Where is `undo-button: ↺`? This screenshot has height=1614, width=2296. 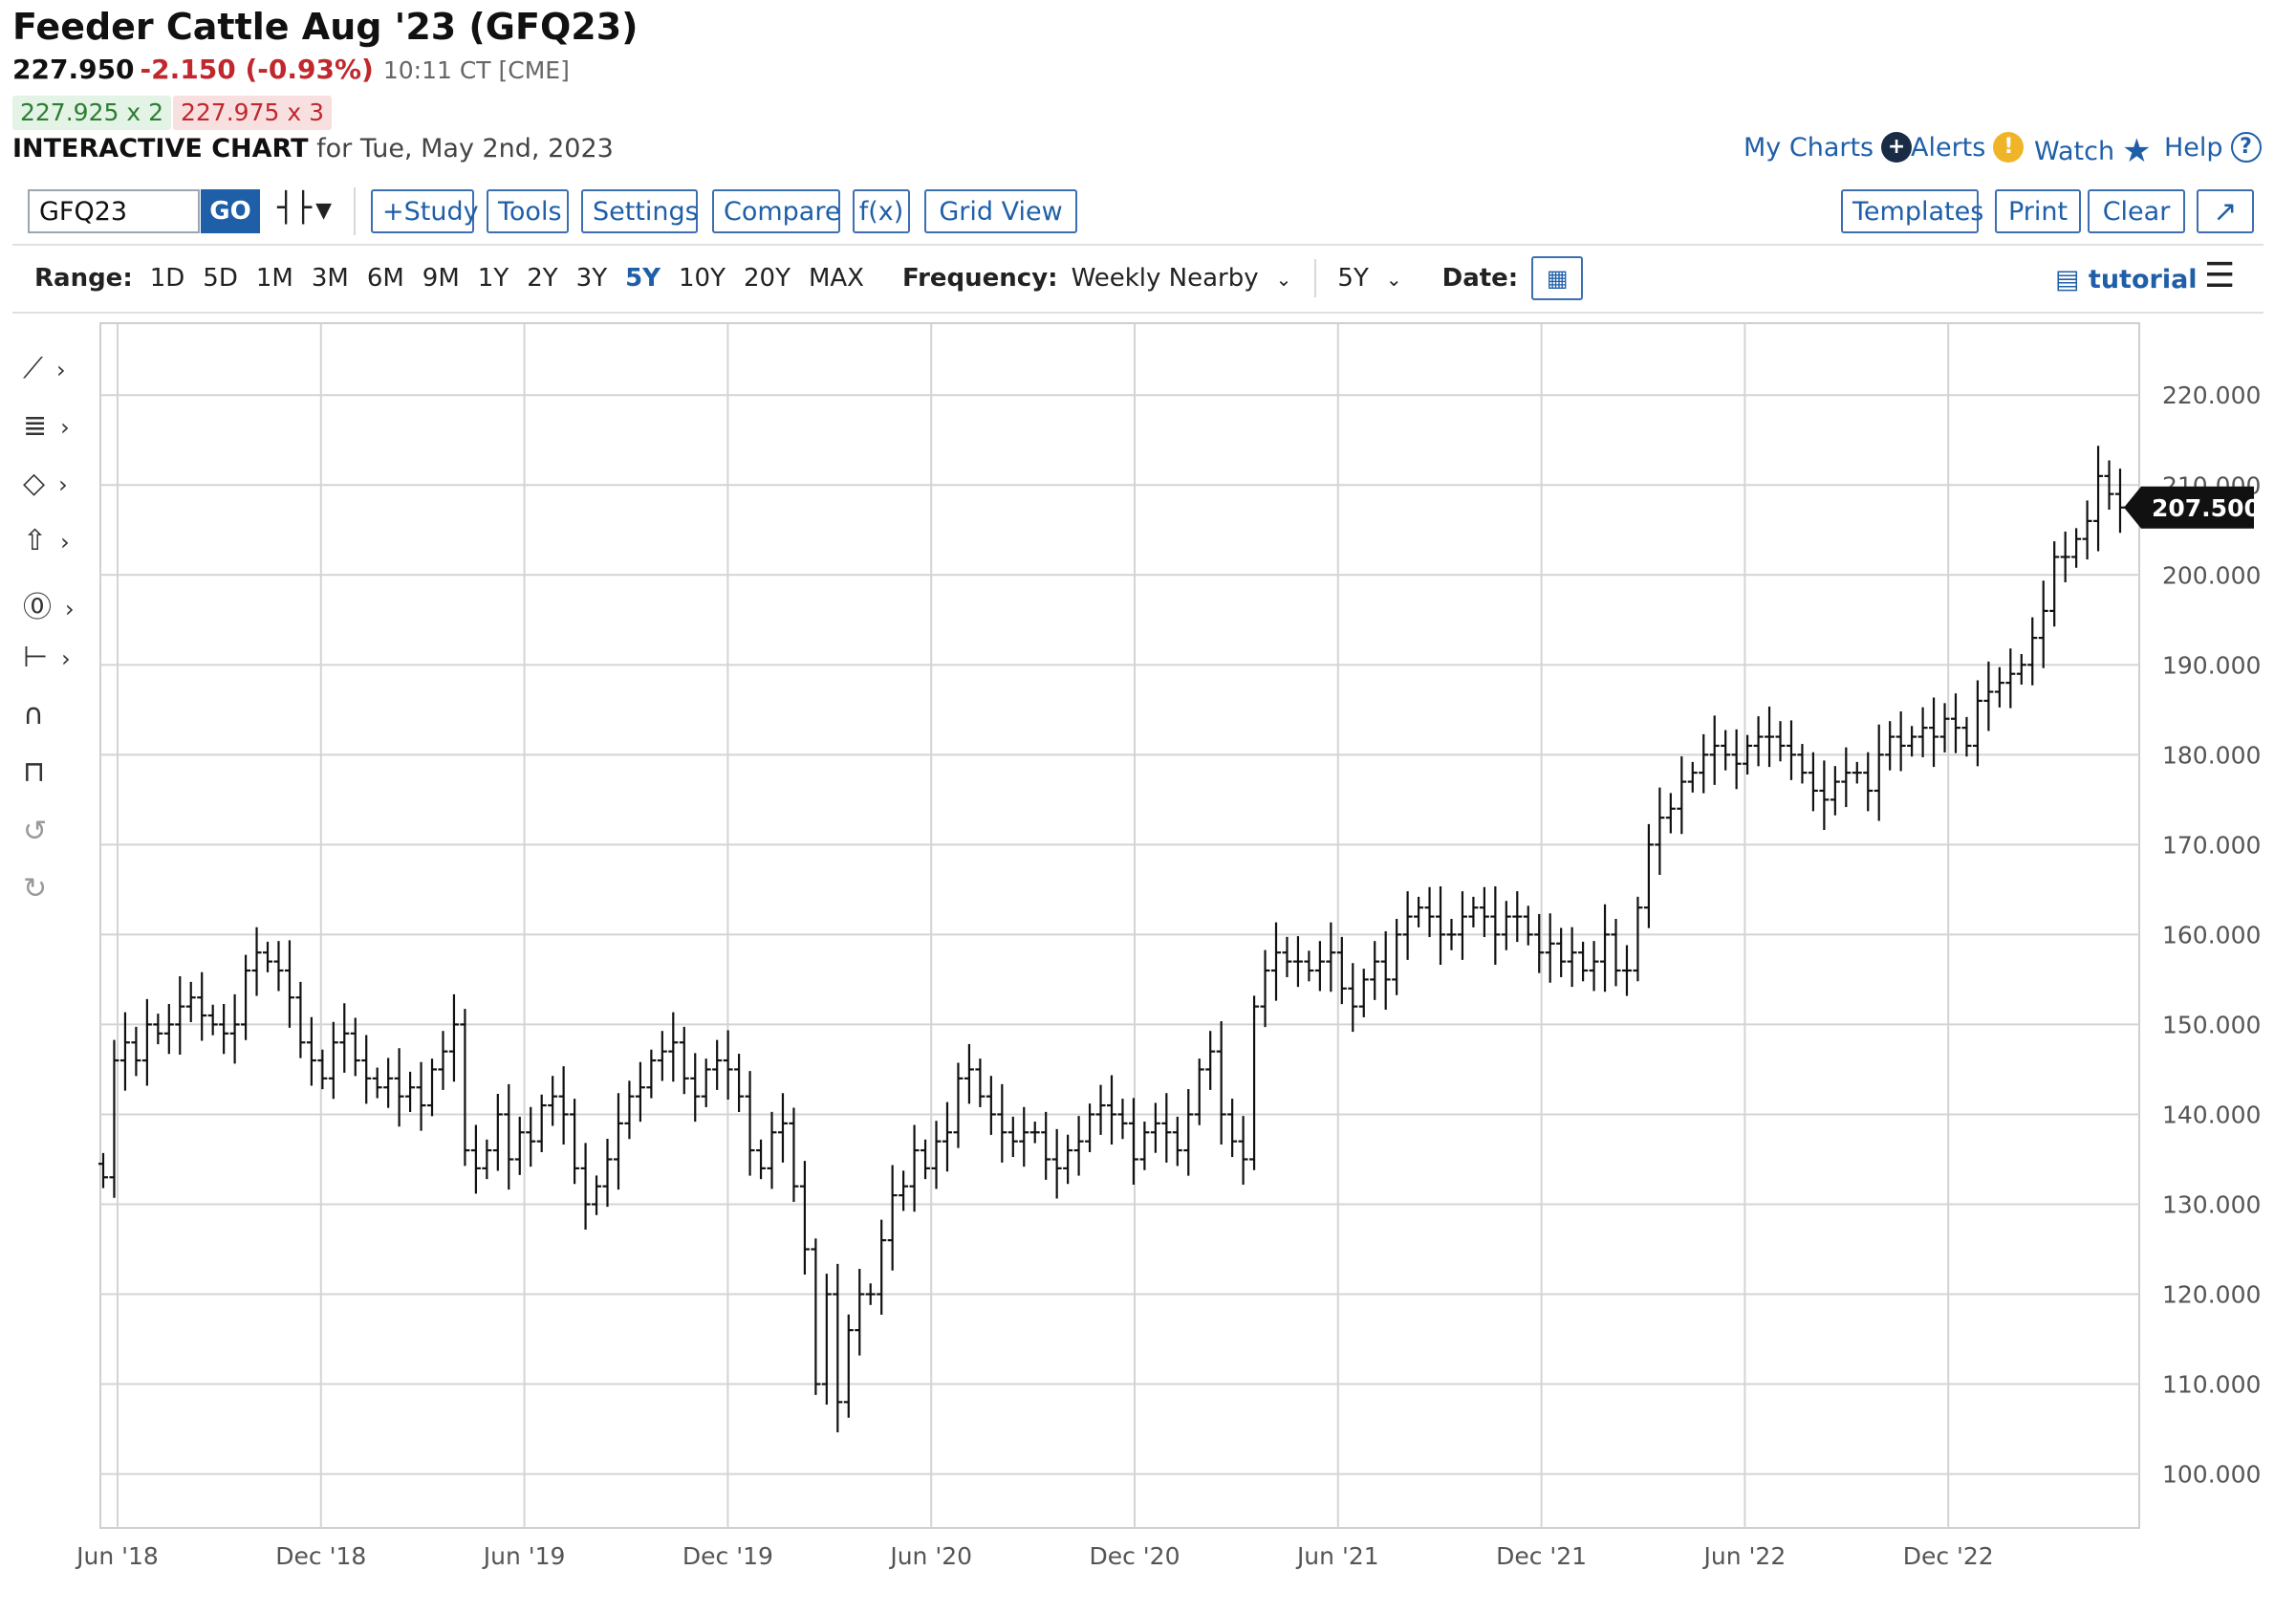
undo-button: ↺ is located at coordinates (56, 834).